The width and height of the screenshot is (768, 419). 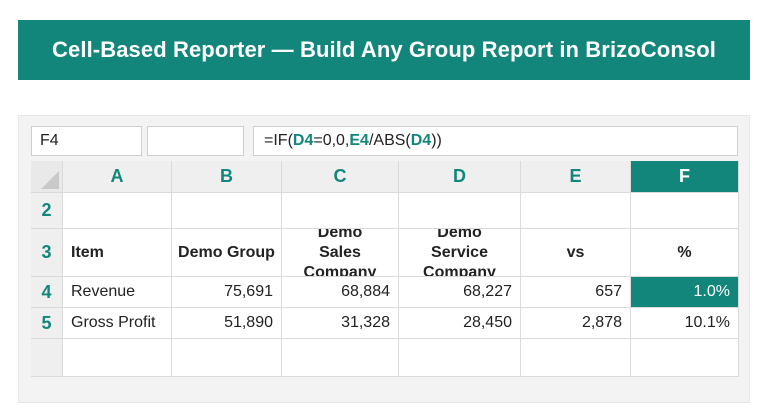 What do you see at coordinates (49, 140) in the screenshot?
I see `name-box-value: F4` at bounding box center [49, 140].